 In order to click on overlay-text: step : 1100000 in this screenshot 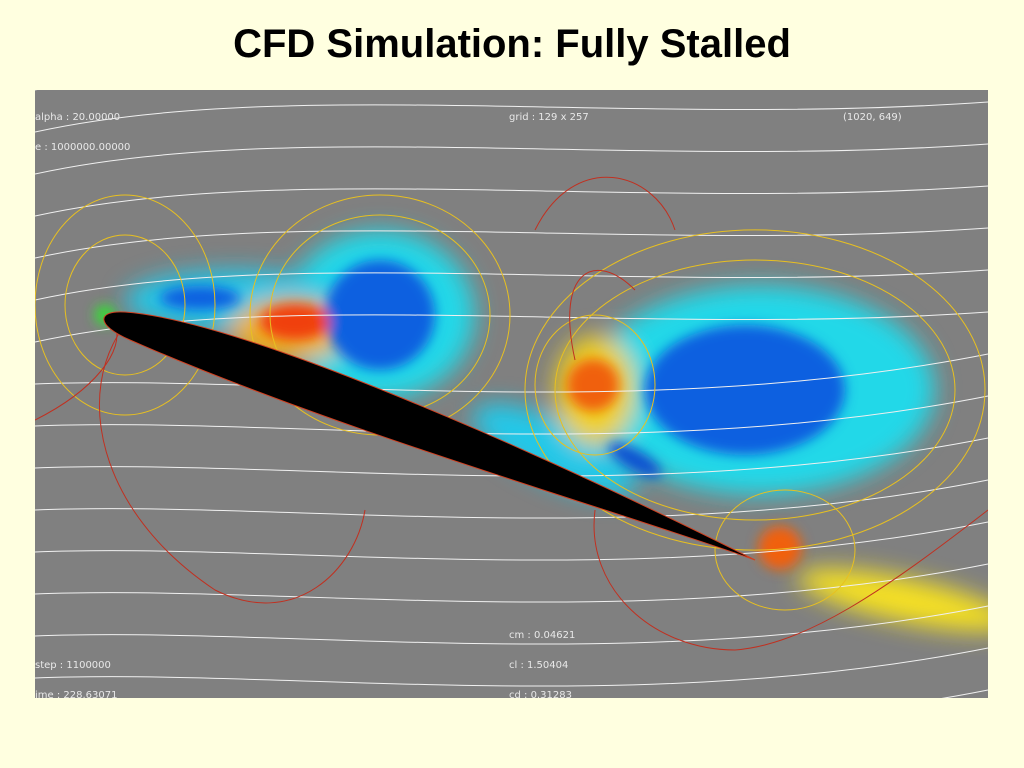, I will do `click(73, 665)`.